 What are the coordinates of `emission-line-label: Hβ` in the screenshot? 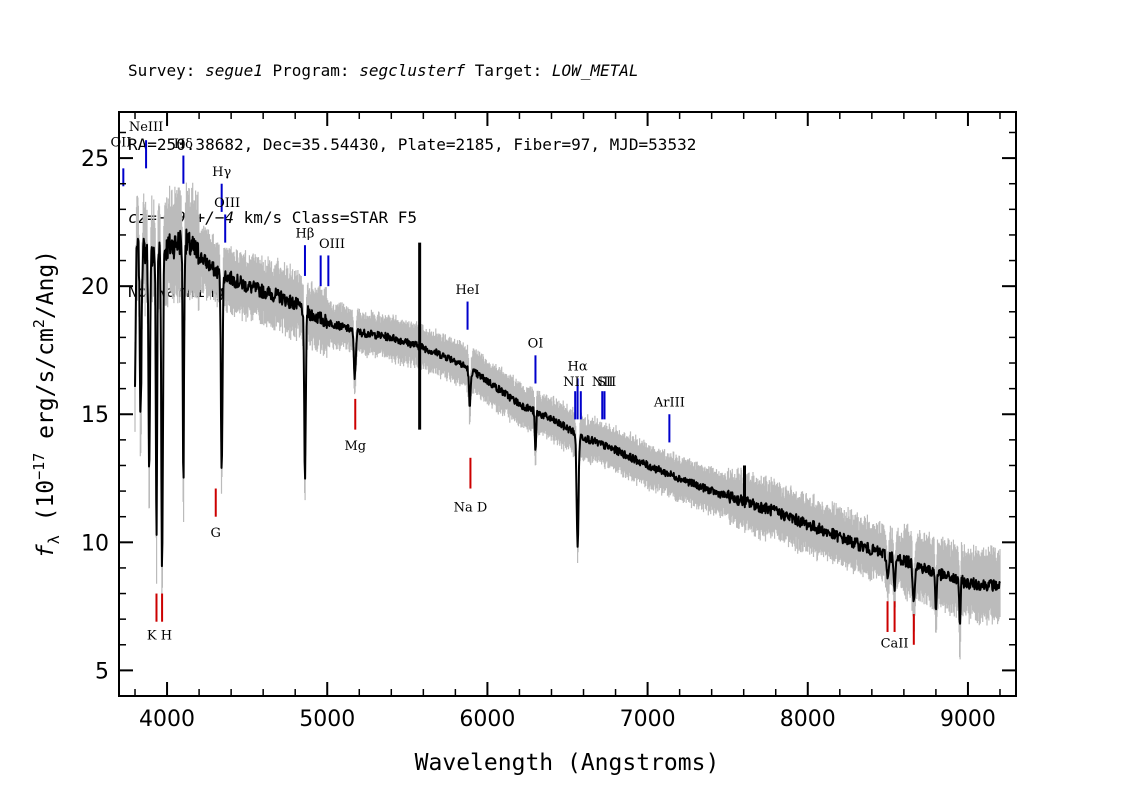 It's located at (305, 234).